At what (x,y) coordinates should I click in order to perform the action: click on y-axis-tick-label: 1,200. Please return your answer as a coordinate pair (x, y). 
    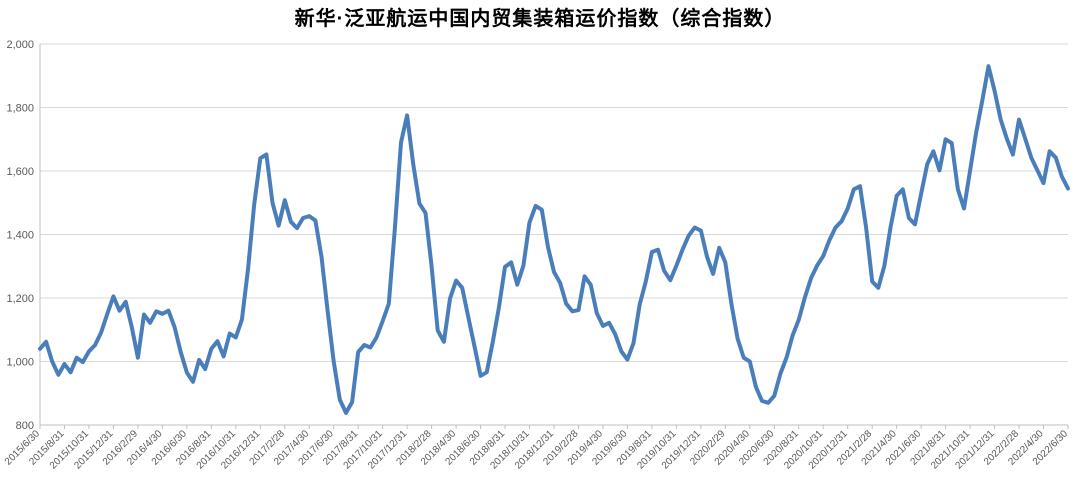
    Looking at the image, I should click on (20, 299).